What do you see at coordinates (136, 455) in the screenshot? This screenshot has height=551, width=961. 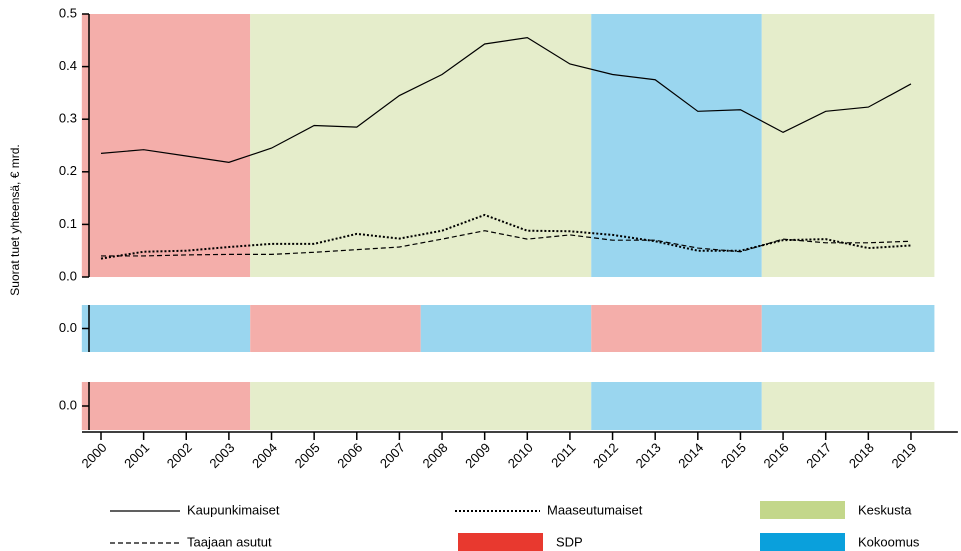 I see `x-tick-label: 2001` at bounding box center [136, 455].